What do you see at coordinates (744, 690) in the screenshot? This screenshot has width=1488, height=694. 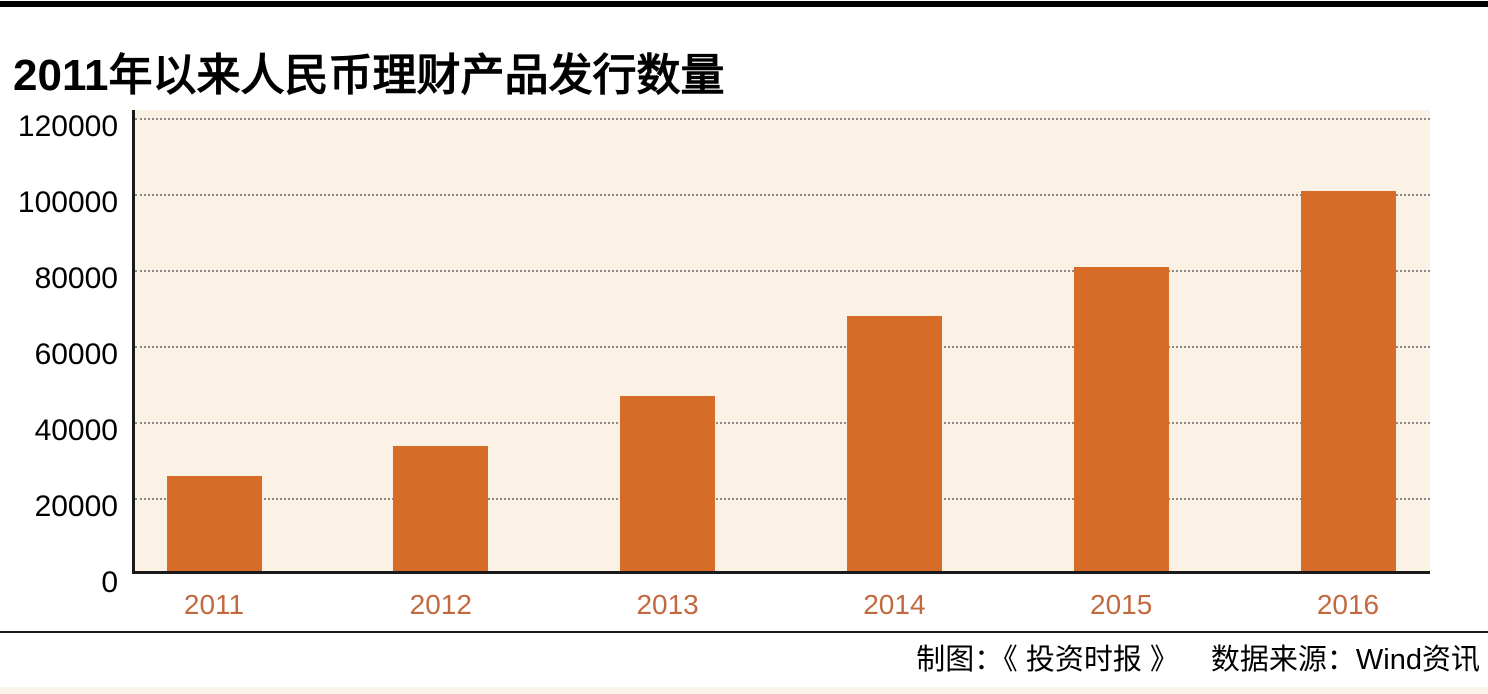 I see `bottom-accent-strip` at bounding box center [744, 690].